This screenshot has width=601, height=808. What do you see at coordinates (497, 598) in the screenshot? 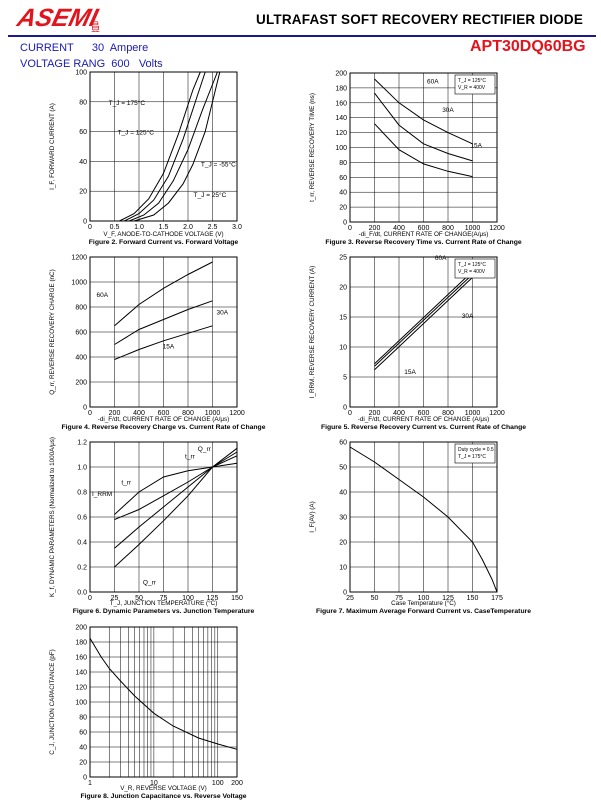
I see `x-tick-label: 175` at bounding box center [497, 598].